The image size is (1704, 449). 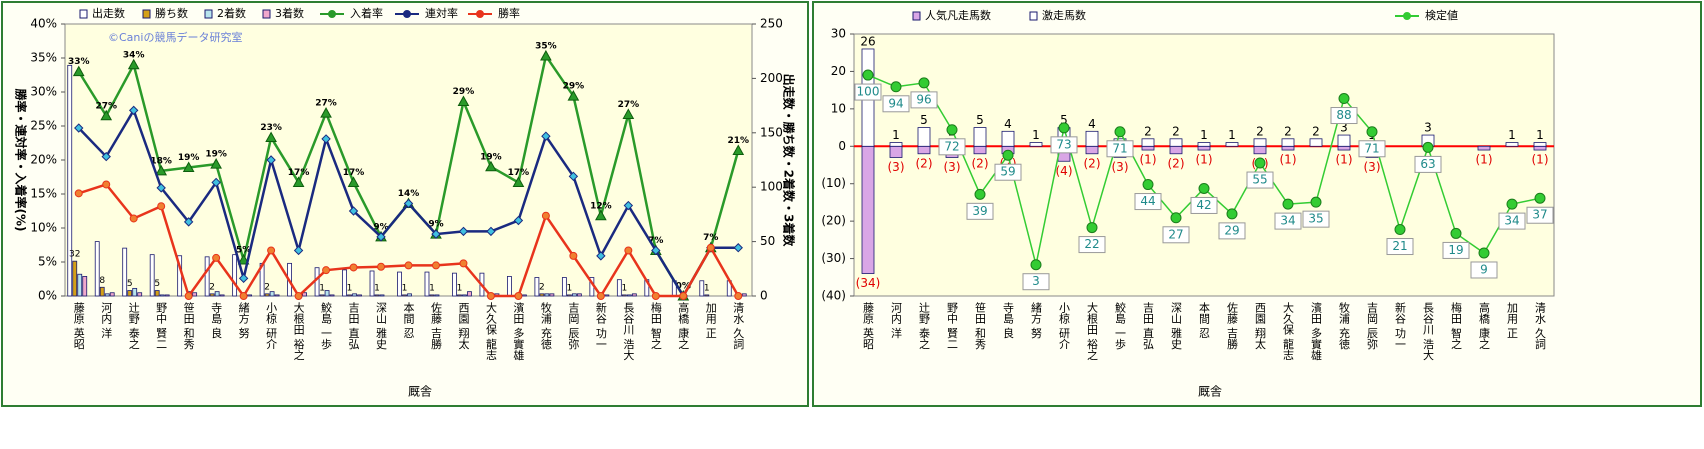 I want to click on x-tick-label: 本間 忍, so click(x=408, y=320).